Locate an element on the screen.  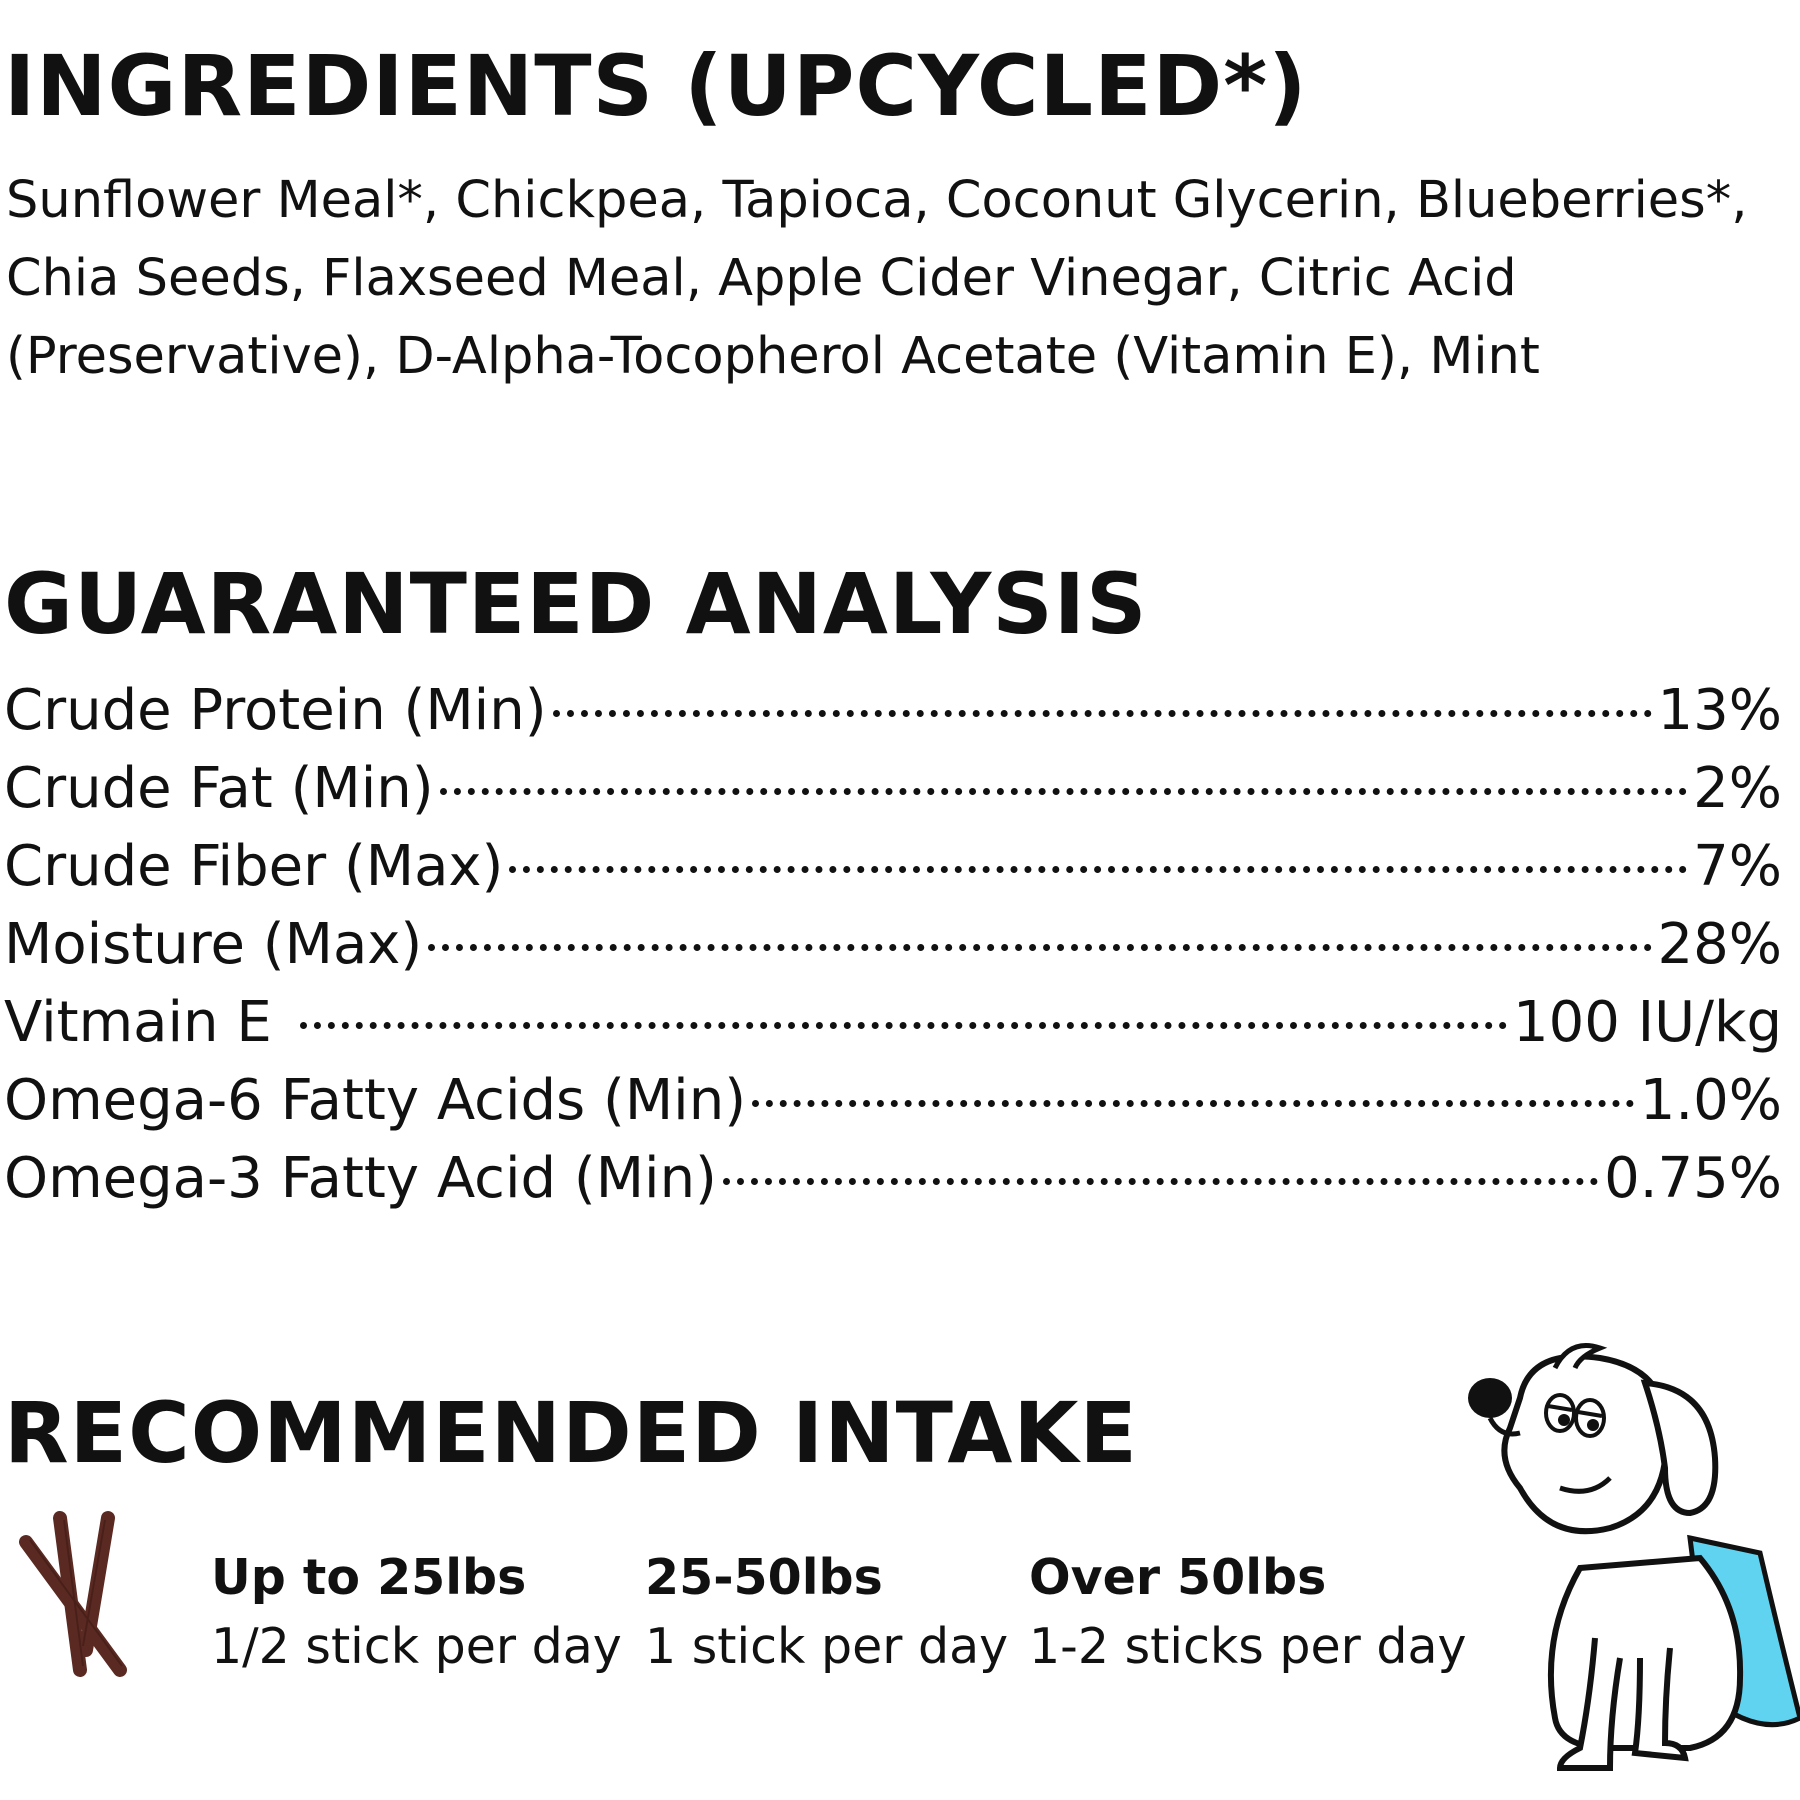
chew-sticks-icon is located at coordinates (73, 1597).